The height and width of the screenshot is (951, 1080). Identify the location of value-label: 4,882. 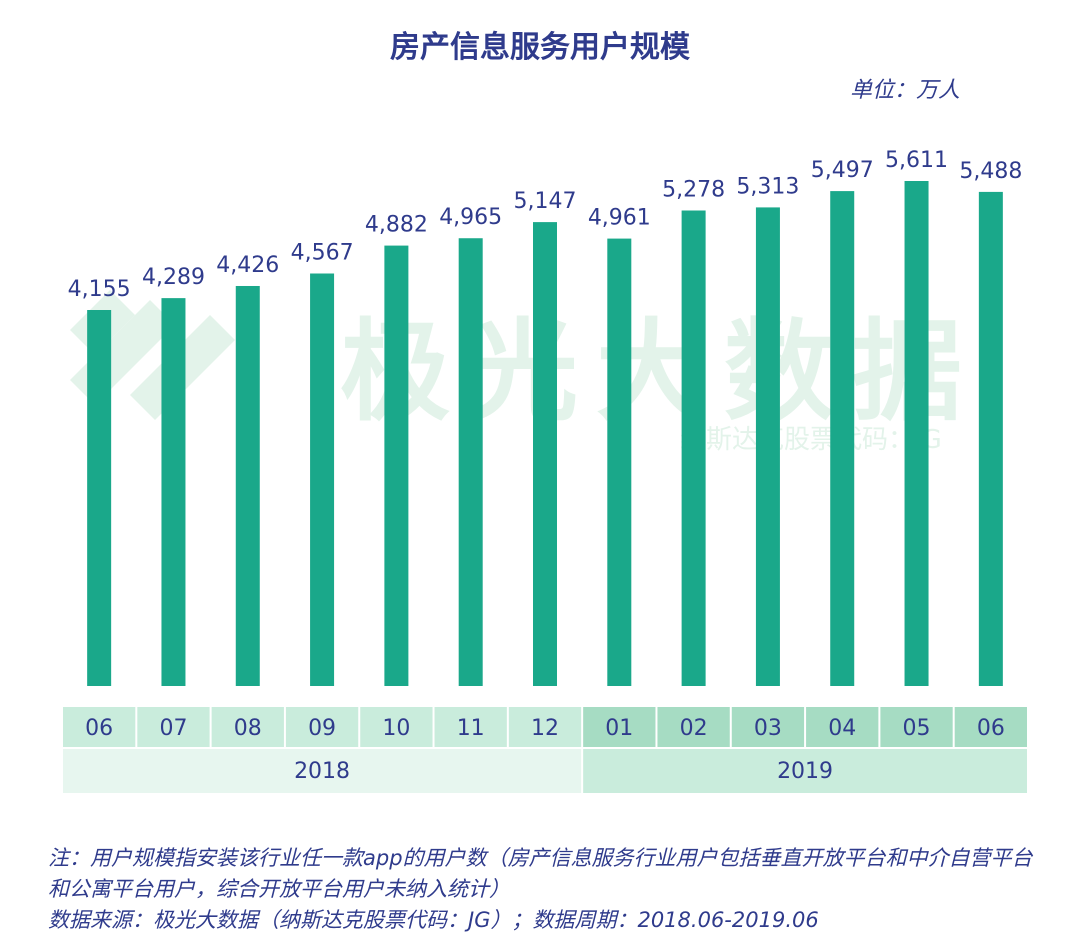
(396, 225).